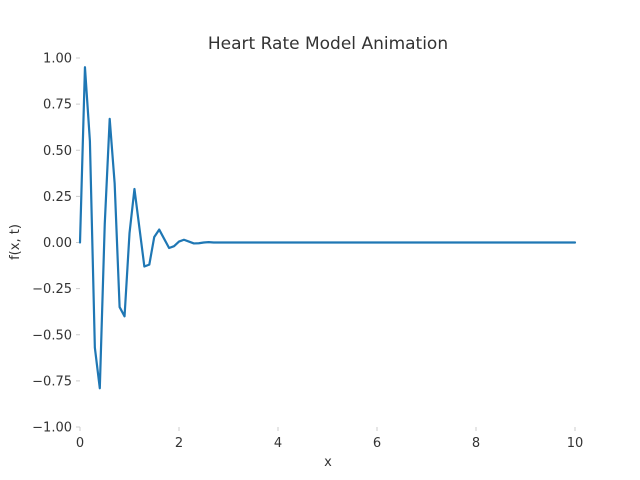 The height and width of the screenshot is (480, 640). What do you see at coordinates (80, 443) in the screenshot?
I see `x-tick-label: 0` at bounding box center [80, 443].